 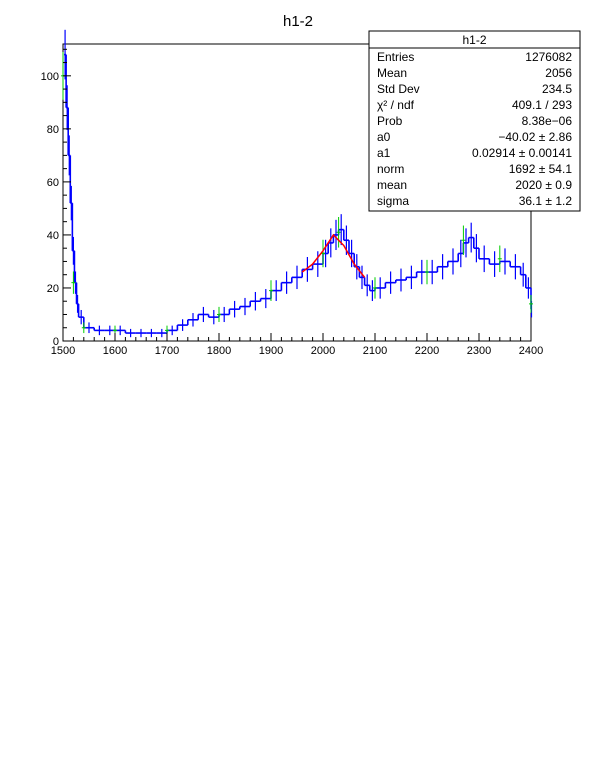 I want to click on x-tick-label: 1500, so click(x=63, y=351).